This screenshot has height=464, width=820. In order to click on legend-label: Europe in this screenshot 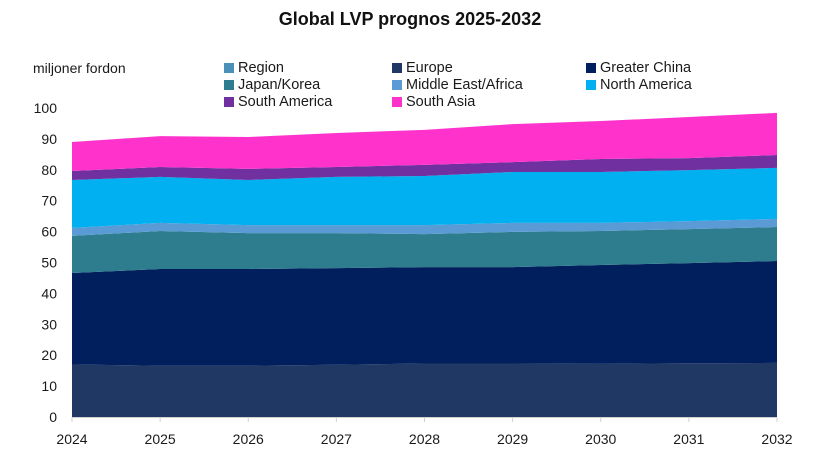, I will do `click(429, 68)`.